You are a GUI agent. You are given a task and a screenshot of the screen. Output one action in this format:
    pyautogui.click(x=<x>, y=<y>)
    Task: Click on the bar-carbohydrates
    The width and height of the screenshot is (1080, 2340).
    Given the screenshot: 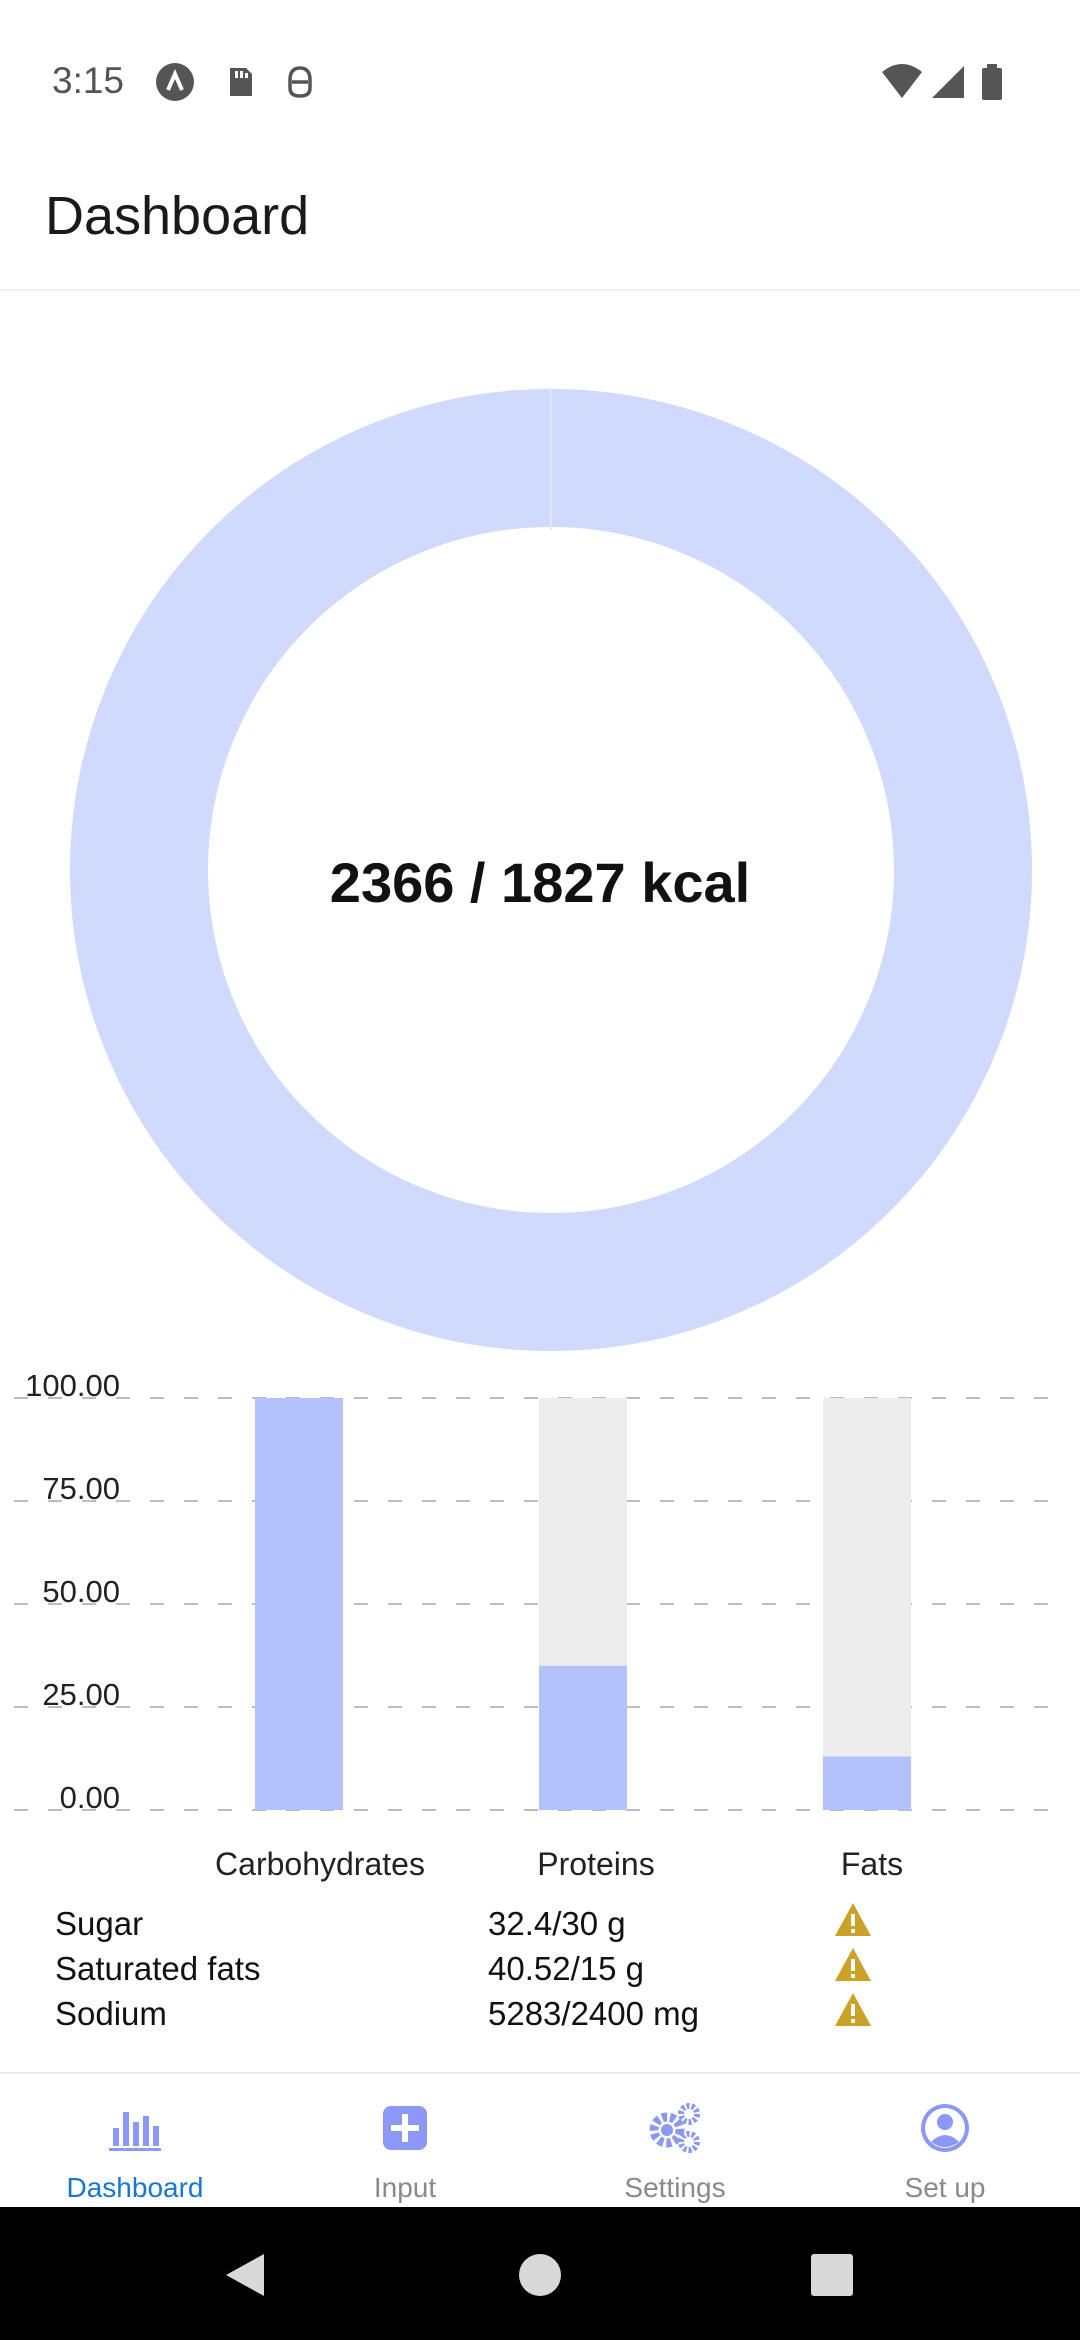 What is the action you would take?
    pyautogui.click(x=299, y=1604)
    